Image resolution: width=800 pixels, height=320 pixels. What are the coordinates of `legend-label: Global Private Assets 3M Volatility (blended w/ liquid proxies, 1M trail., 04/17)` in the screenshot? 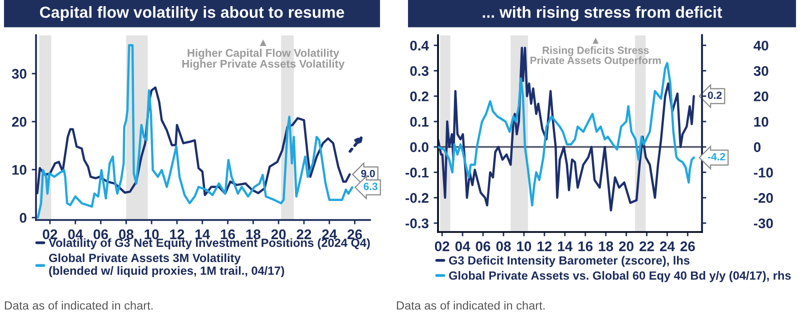 It's located at (166, 265).